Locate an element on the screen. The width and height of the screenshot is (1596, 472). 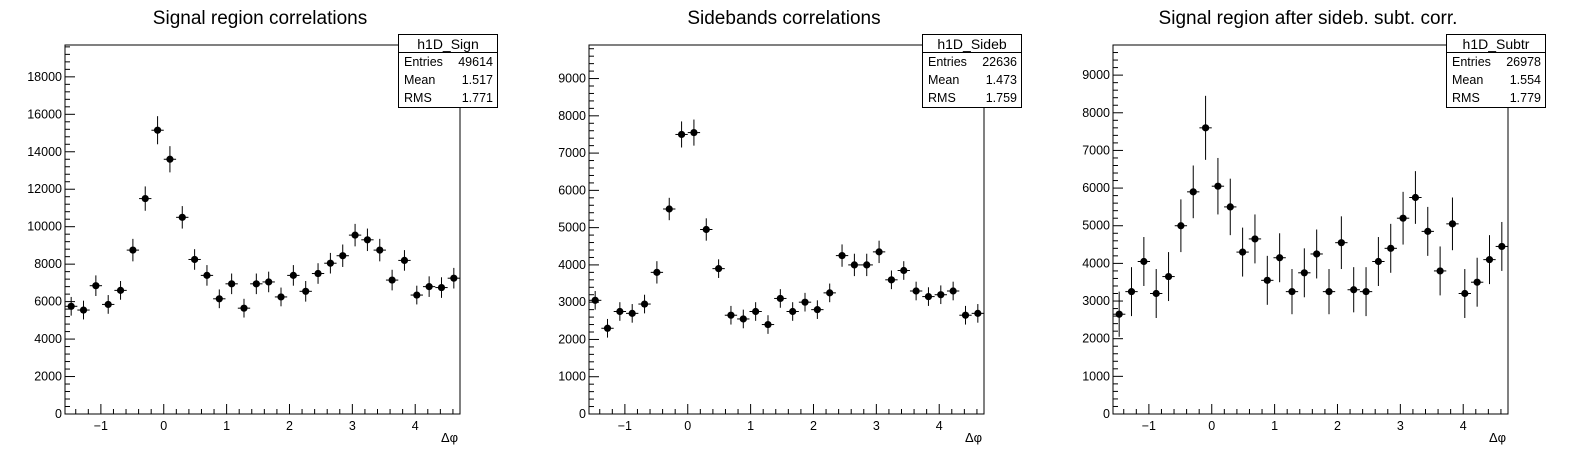
y-tick-label: 1000 is located at coordinates (1096, 376).